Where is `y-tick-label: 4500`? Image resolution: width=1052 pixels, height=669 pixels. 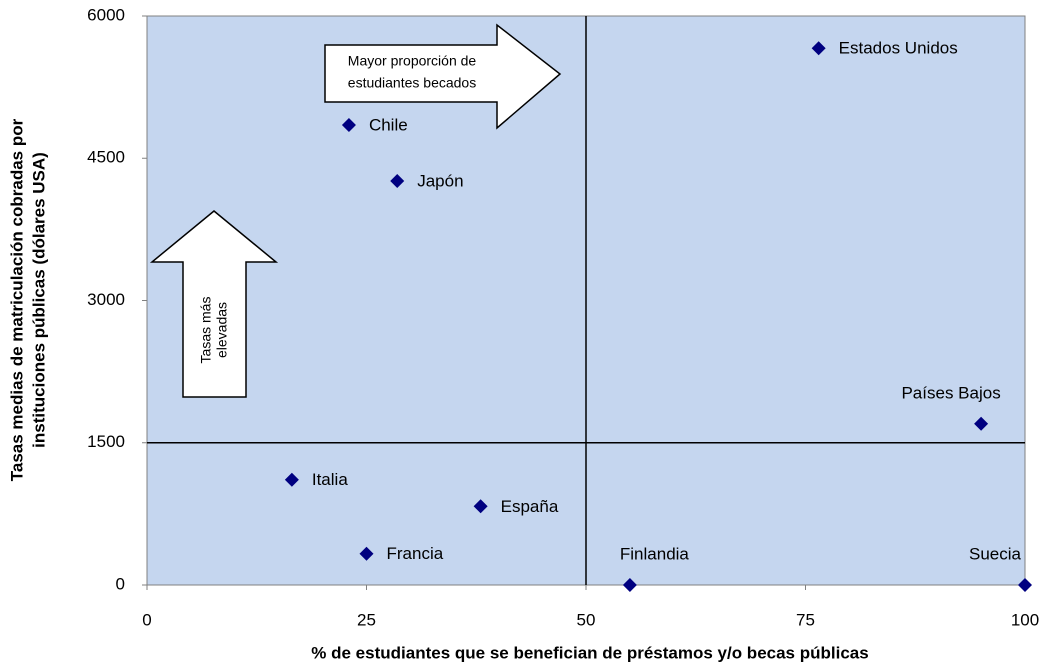 y-tick-label: 4500 is located at coordinates (106, 157).